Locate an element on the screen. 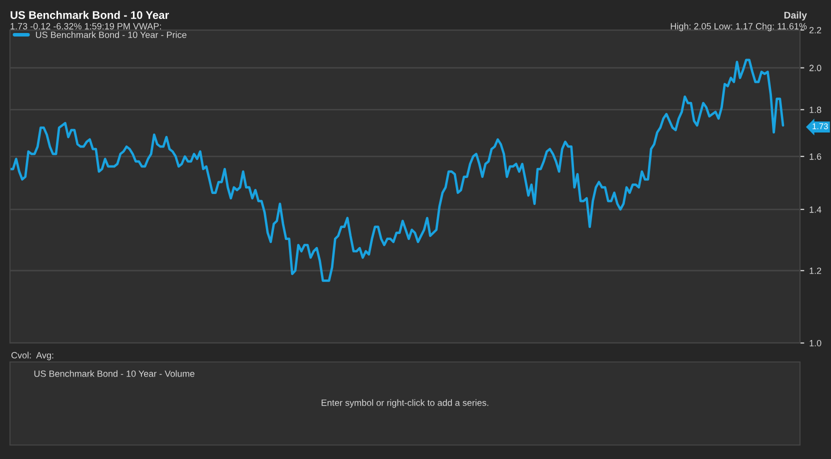  annotation: High: 2.05 Low: 1.17 Chg: 11.61% is located at coordinates (738, 27).